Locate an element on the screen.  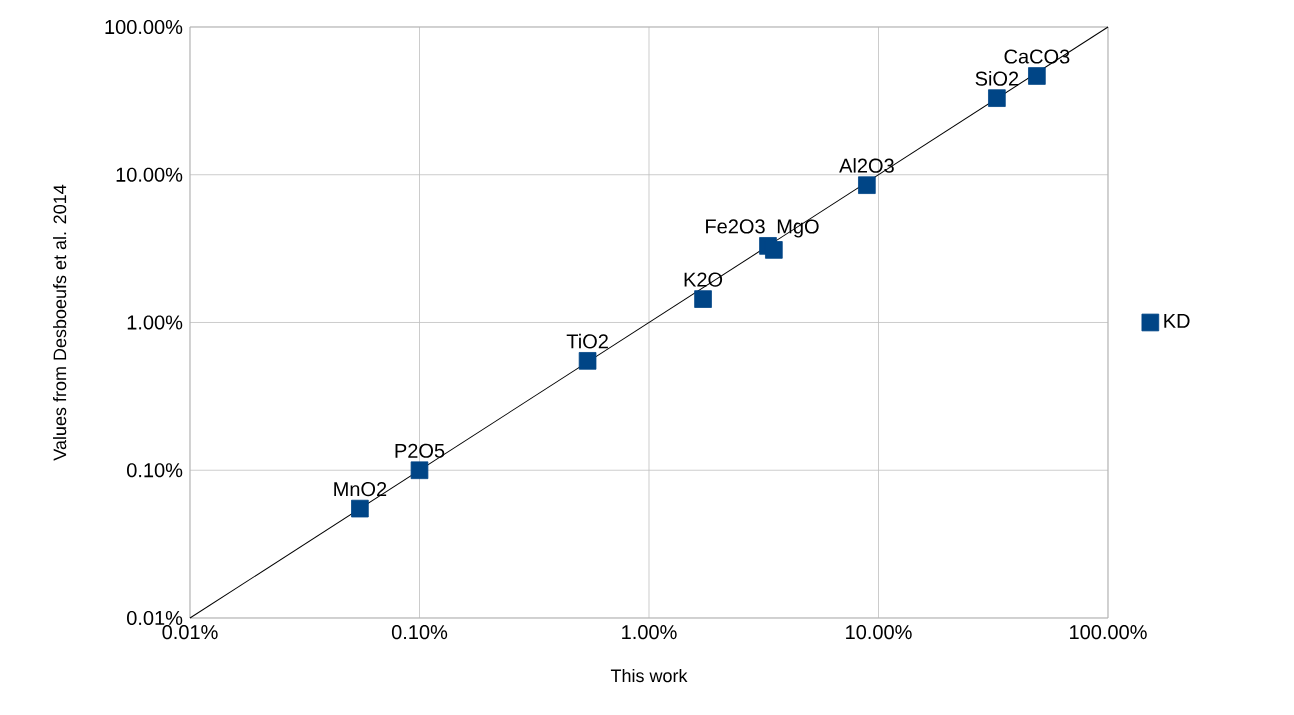
y-tick-label: 100.00% is located at coordinates (144, 27).